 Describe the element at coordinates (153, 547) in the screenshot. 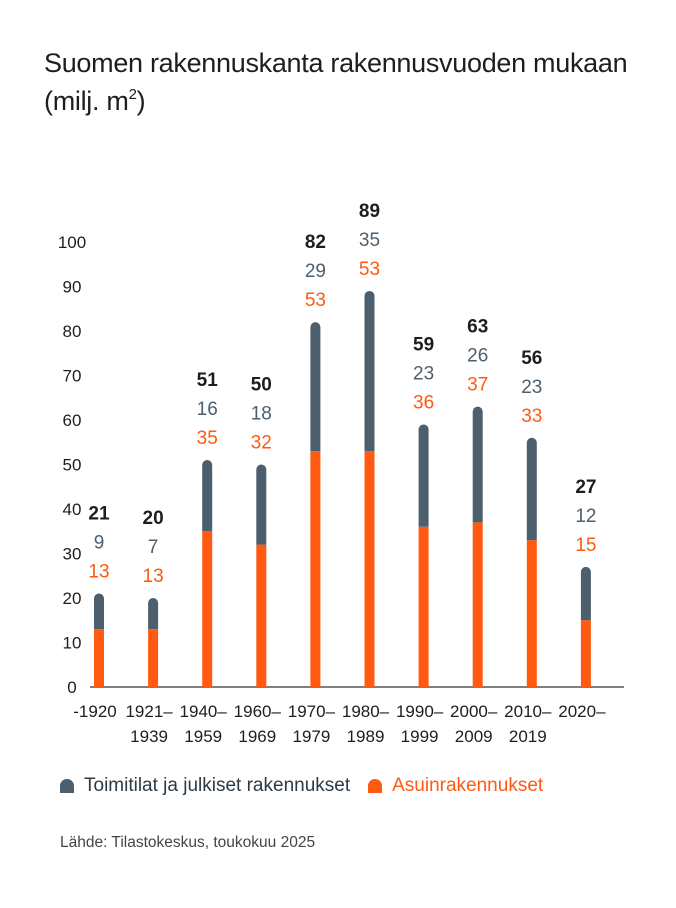

I see `data-label-commercial: 7` at that location.